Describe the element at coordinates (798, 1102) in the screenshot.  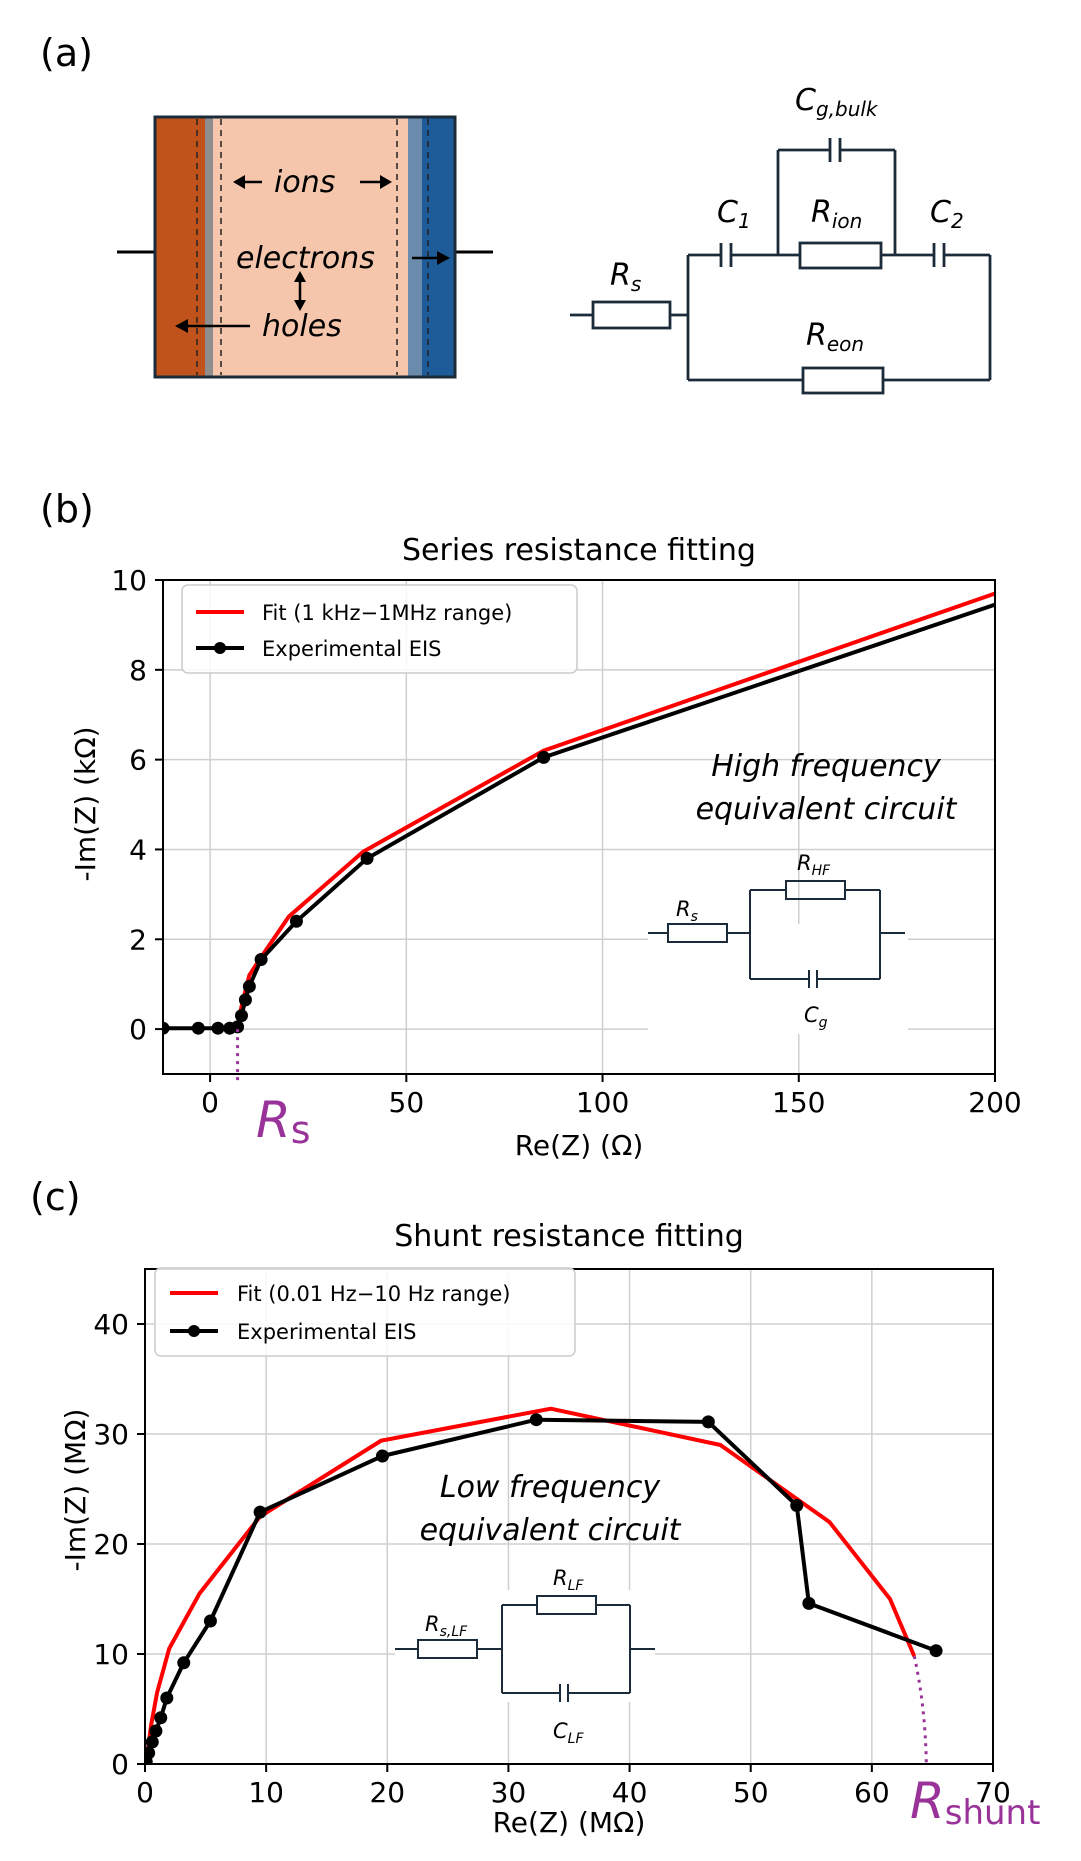
I see `x-tick-label: 150` at that location.